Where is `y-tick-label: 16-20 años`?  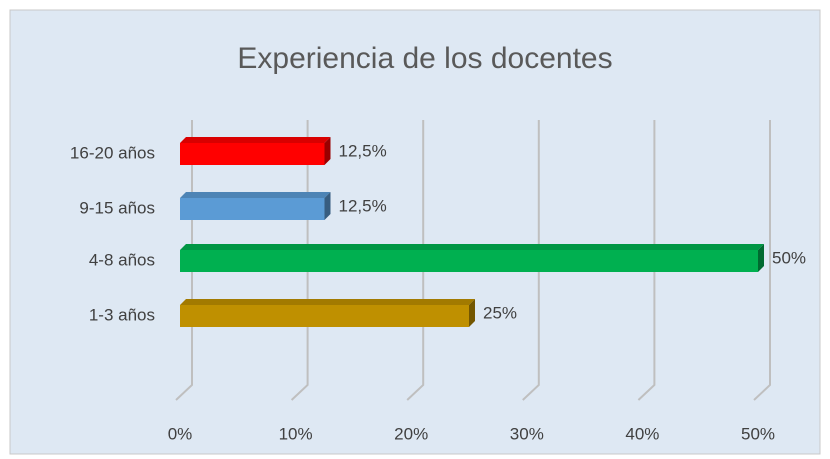
y-tick-label: 16-20 años is located at coordinates (112, 152).